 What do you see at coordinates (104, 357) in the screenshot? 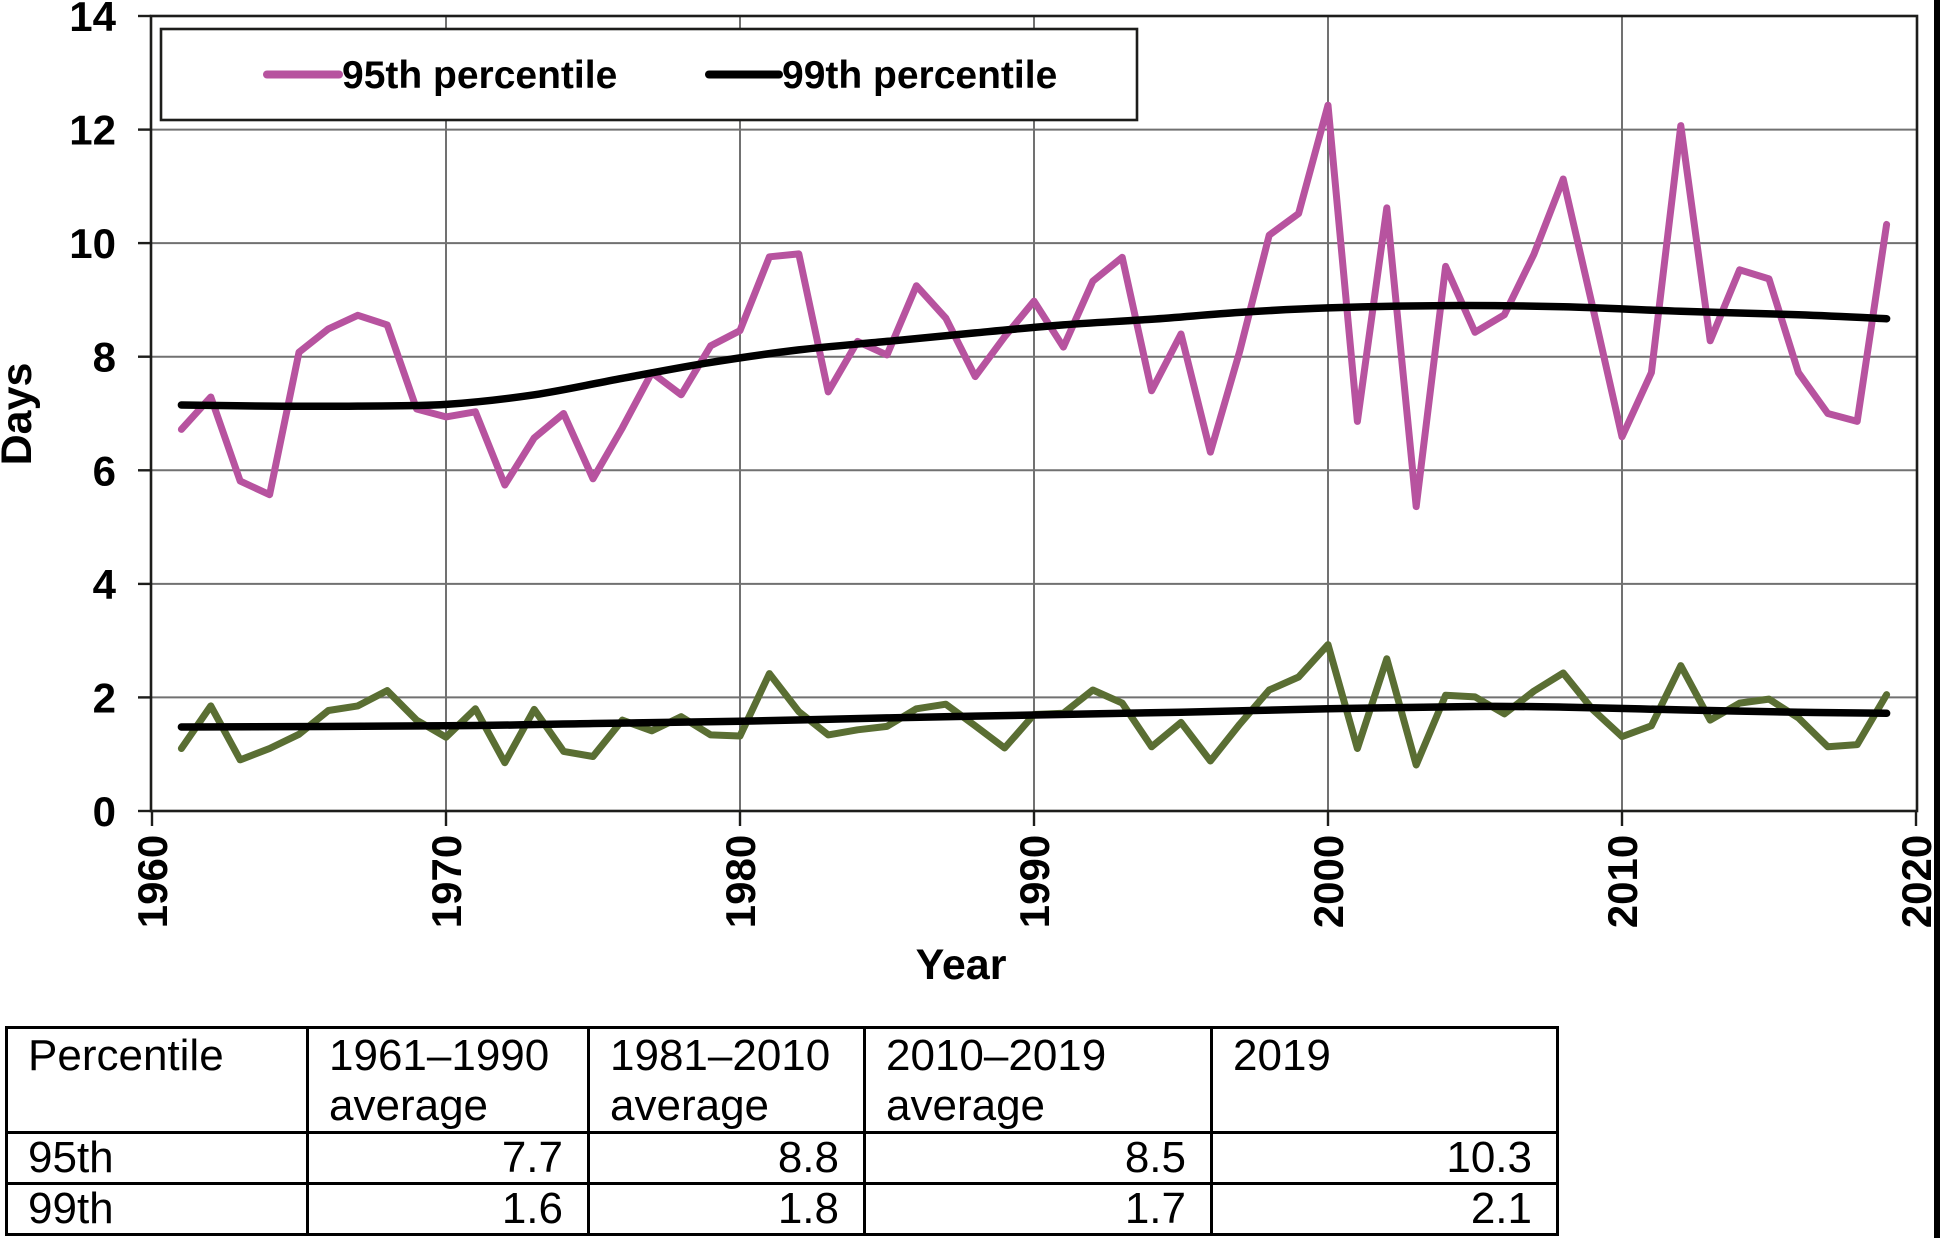
I see `svg-text: 8` at bounding box center [104, 357].